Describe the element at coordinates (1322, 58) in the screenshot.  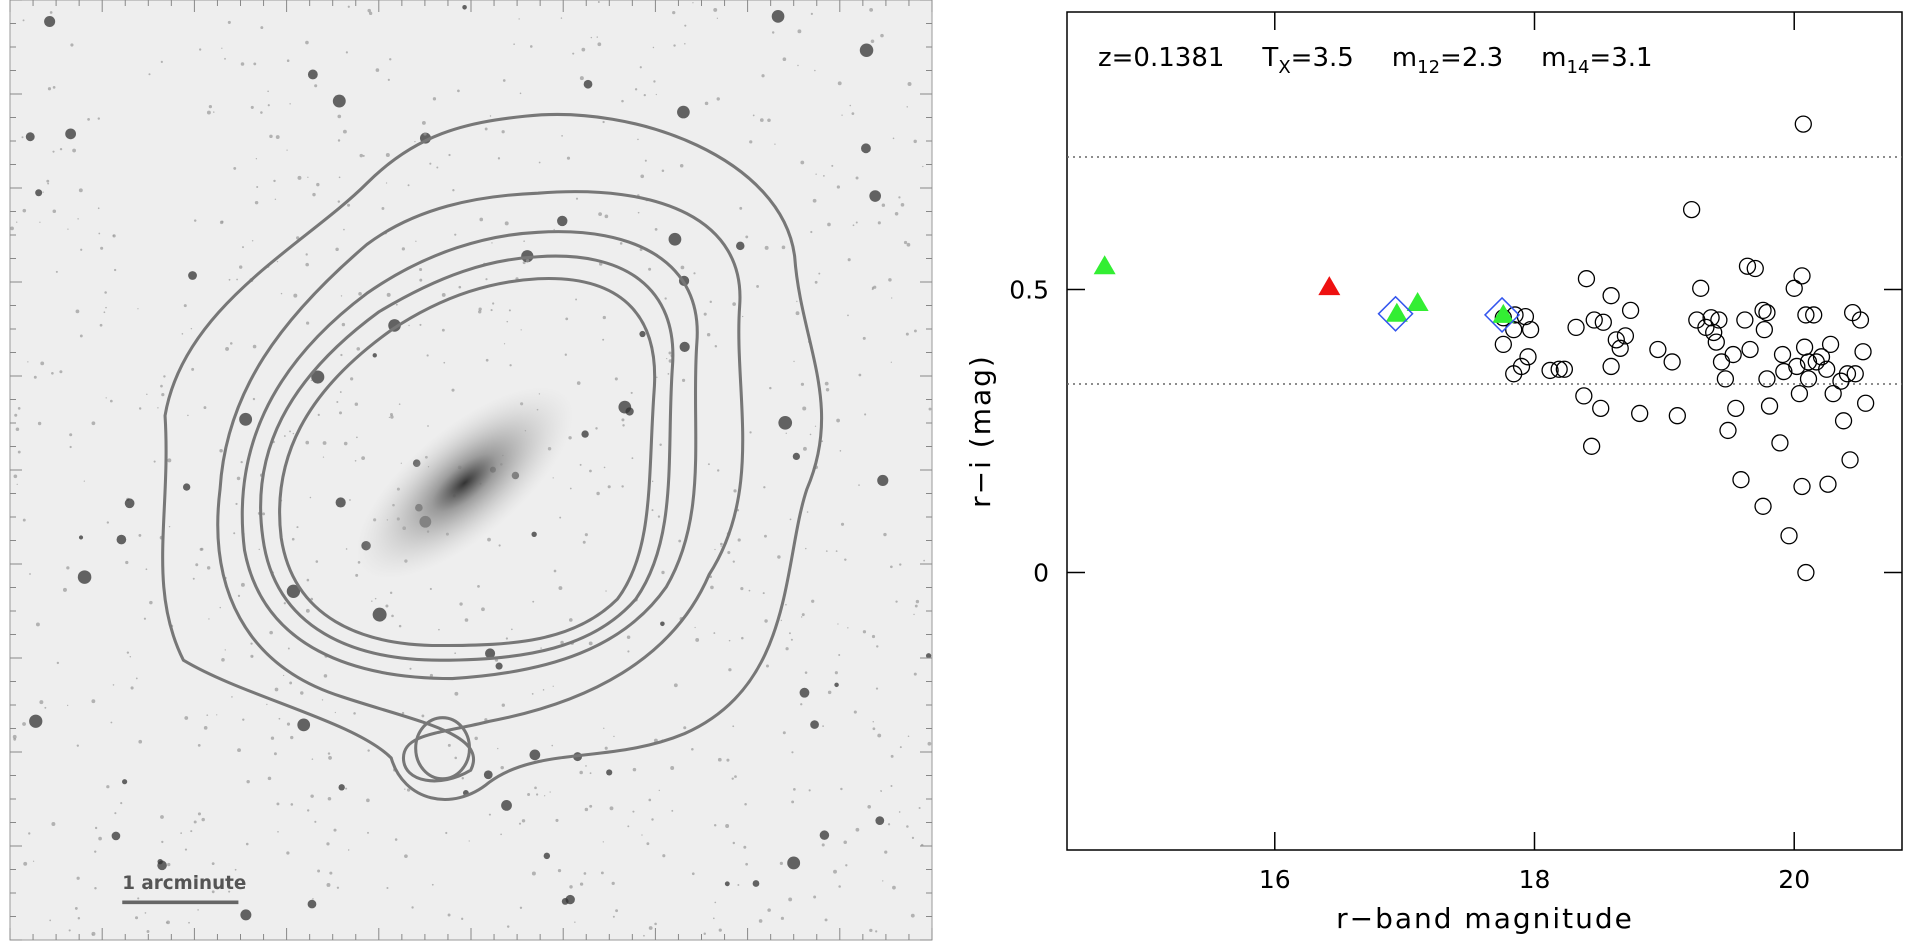
I see `annotation-text: =3.5` at that location.